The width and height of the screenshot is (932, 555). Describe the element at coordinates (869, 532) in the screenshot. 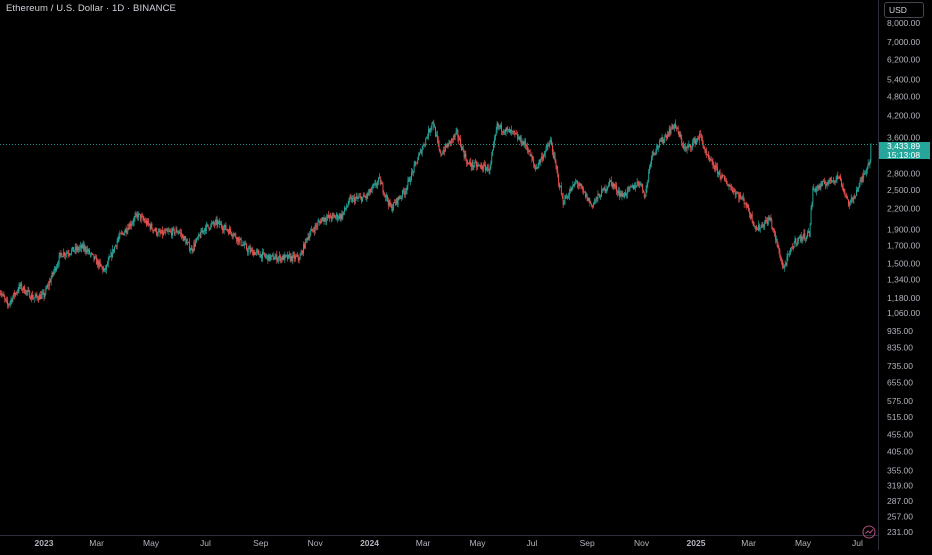

I see `scale-settings-icon` at that location.